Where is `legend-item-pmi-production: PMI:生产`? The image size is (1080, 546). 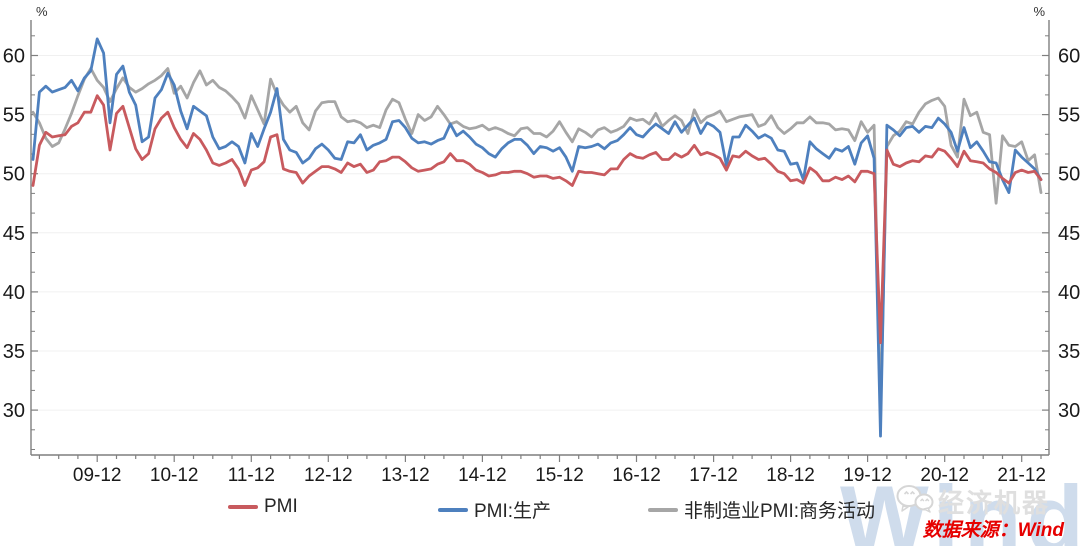 legend-item-pmi-production: PMI:生产 is located at coordinates (494, 509).